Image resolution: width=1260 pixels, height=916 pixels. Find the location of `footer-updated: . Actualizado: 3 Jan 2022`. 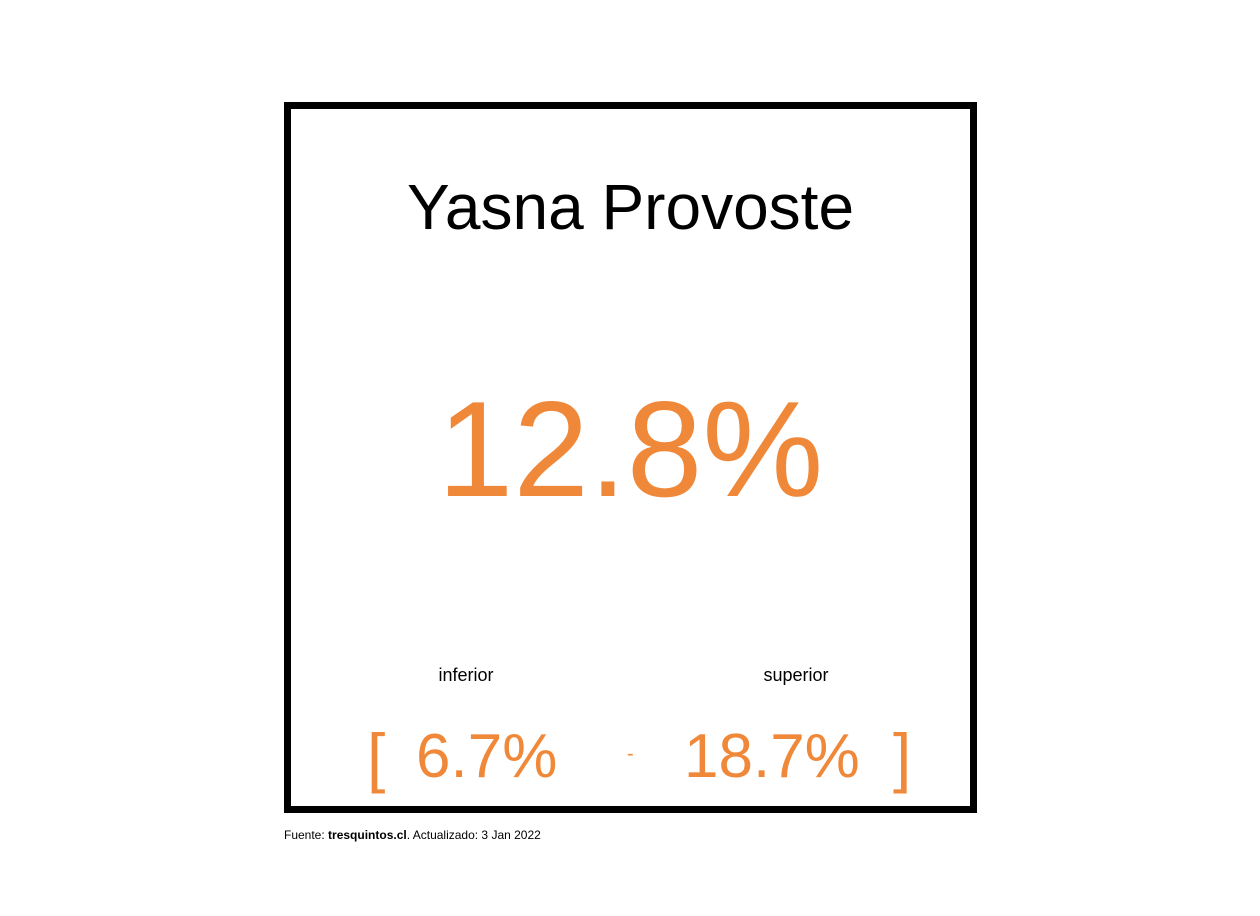

footer-updated: . Actualizado: 3 Jan 2022 is located at coordinates (473, 835).